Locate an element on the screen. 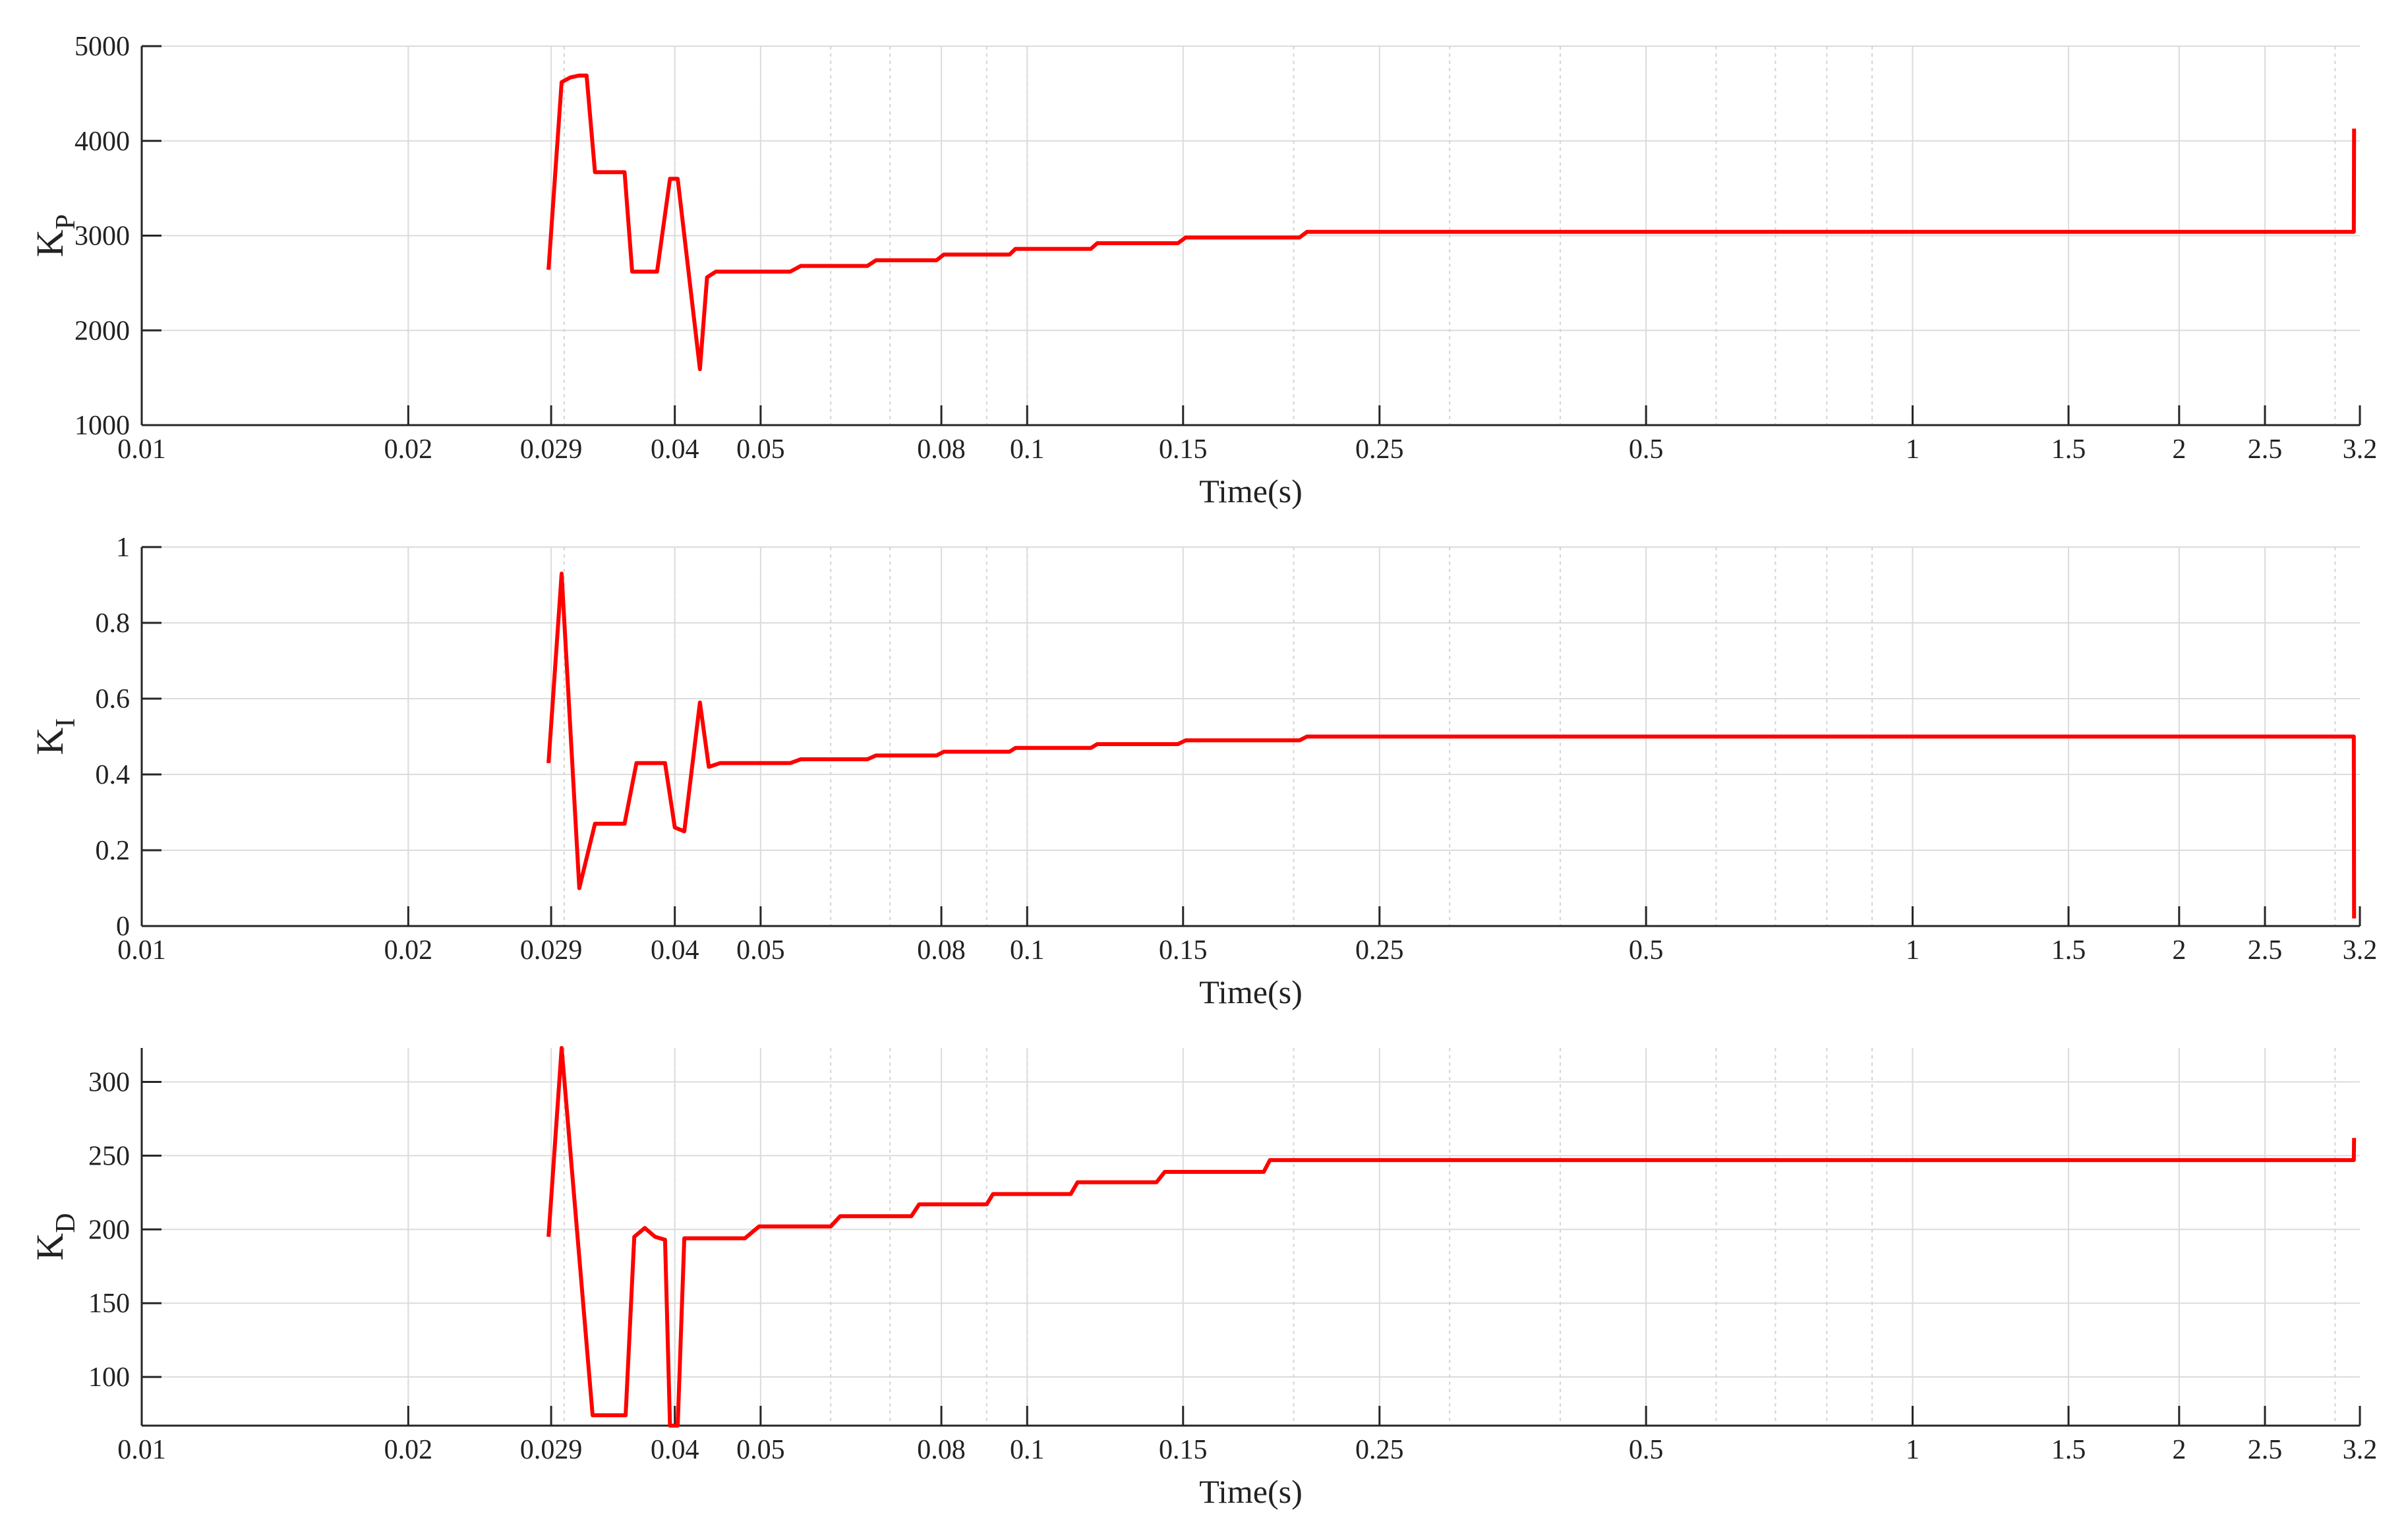 This screenshot has width=2408, height=1539. kd-y-axis-label-sub: D is located at coordinates (66, 1223).